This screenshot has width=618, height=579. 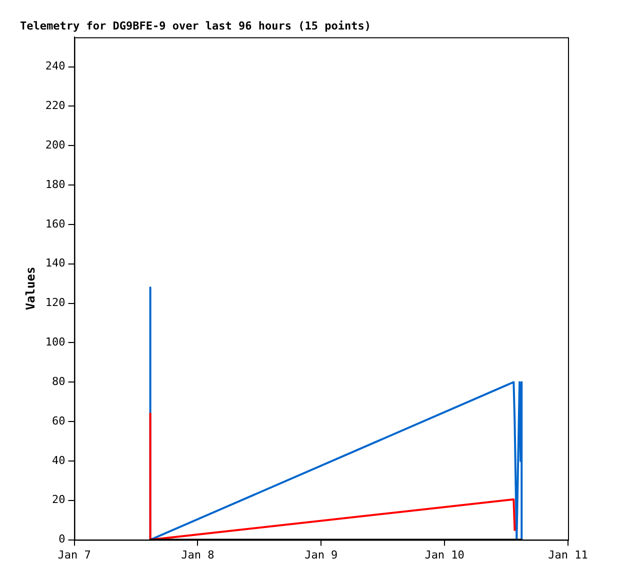 I want to click on y-tick-label: 100, so click(x=55, y=342).